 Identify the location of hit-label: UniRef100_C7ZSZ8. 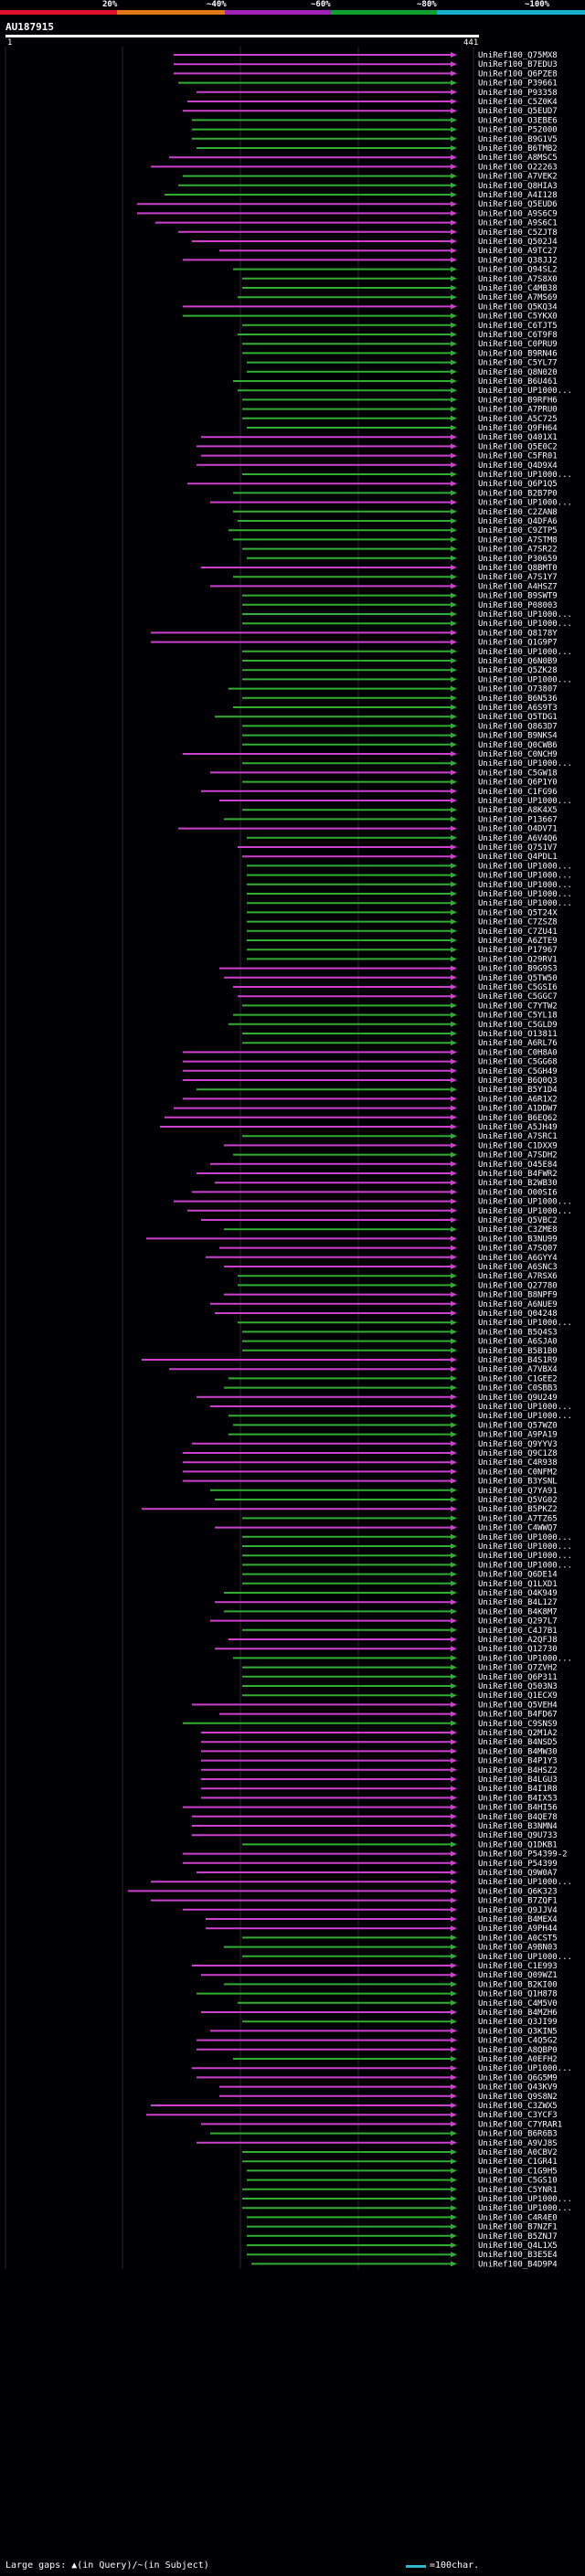
(518, 923).